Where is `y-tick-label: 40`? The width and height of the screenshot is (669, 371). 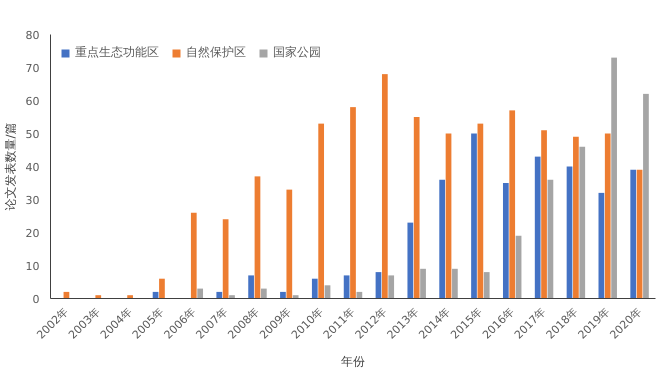 y-tick-label: 40 is located at coordinates (33, 167).